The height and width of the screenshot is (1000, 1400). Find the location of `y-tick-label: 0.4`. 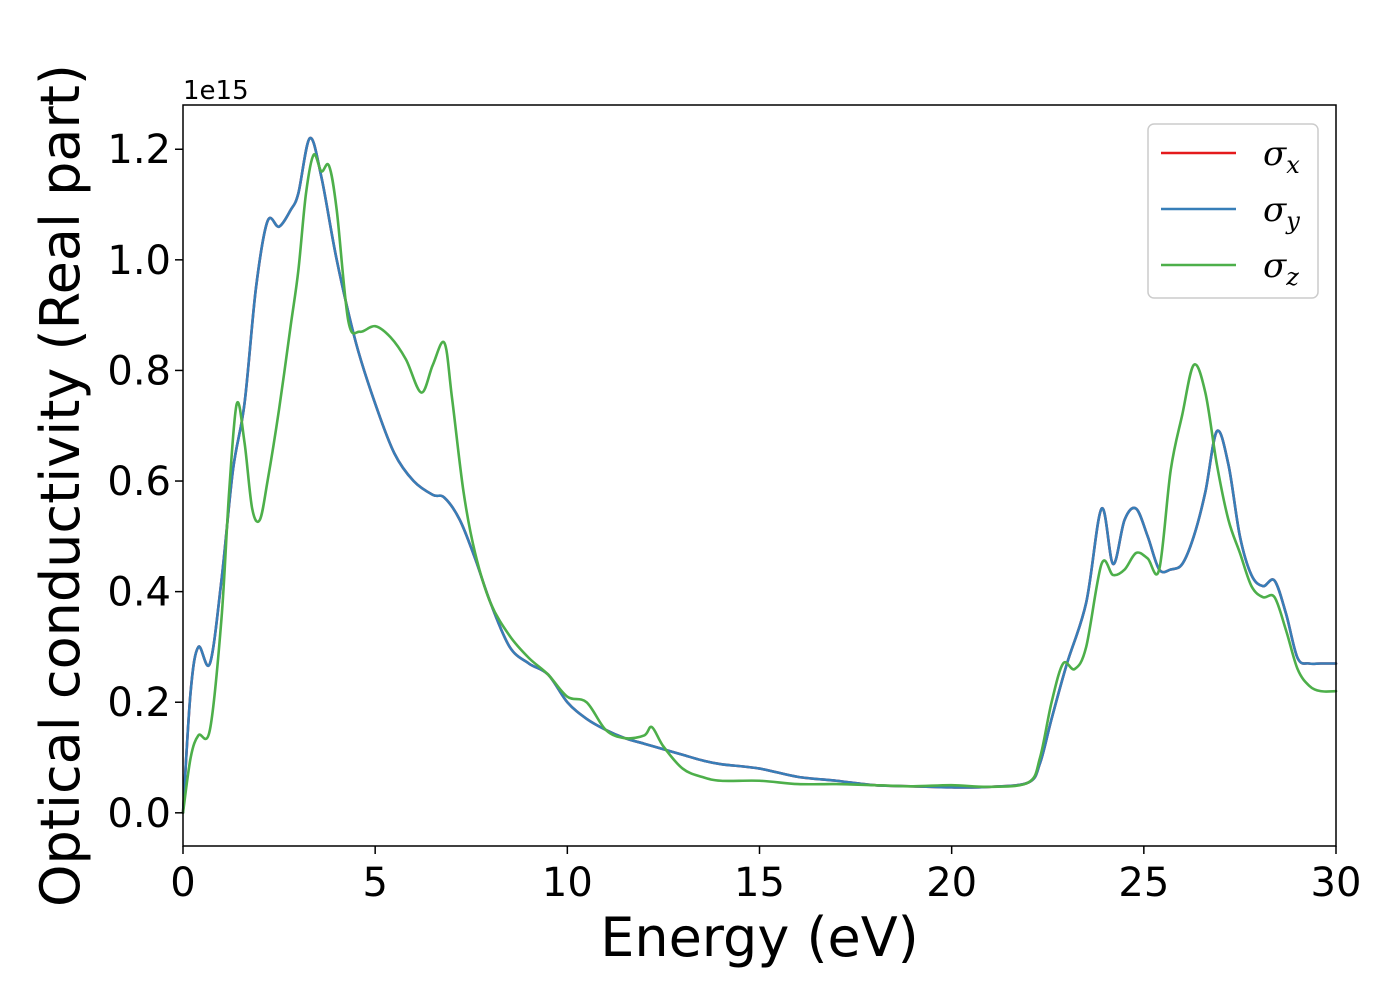

y-tick-label: 0.4 is located at coordinates (139, 593).